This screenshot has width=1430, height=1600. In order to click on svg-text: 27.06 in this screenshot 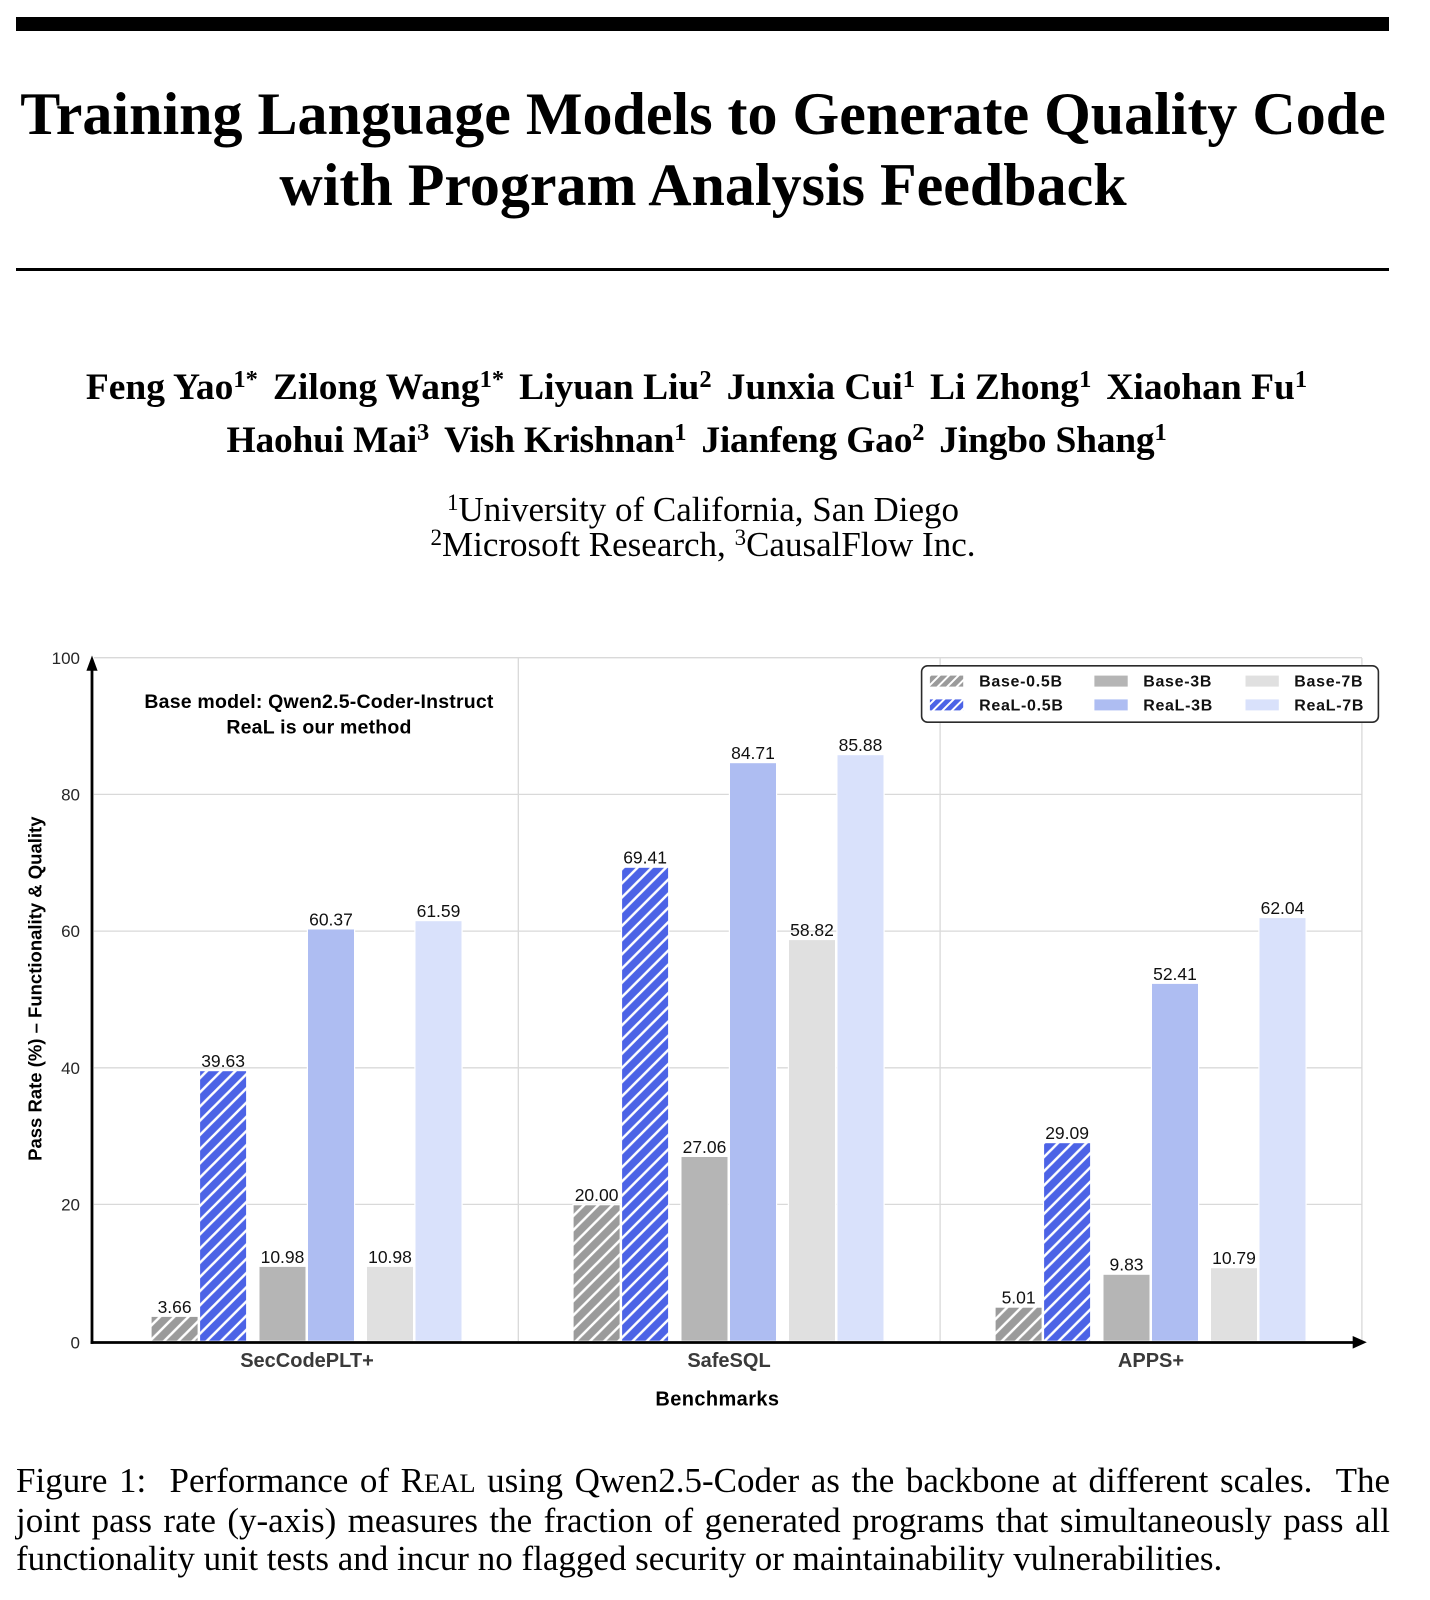, I will do `click(705, 1147)`.